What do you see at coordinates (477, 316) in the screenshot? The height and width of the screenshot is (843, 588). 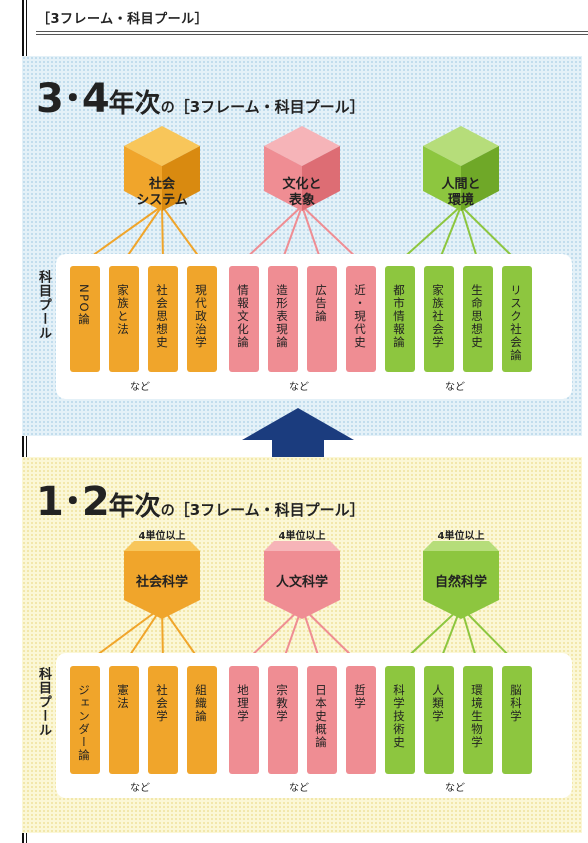 I see `subject-label: 生命思想史` at bounding box center [477, 316].